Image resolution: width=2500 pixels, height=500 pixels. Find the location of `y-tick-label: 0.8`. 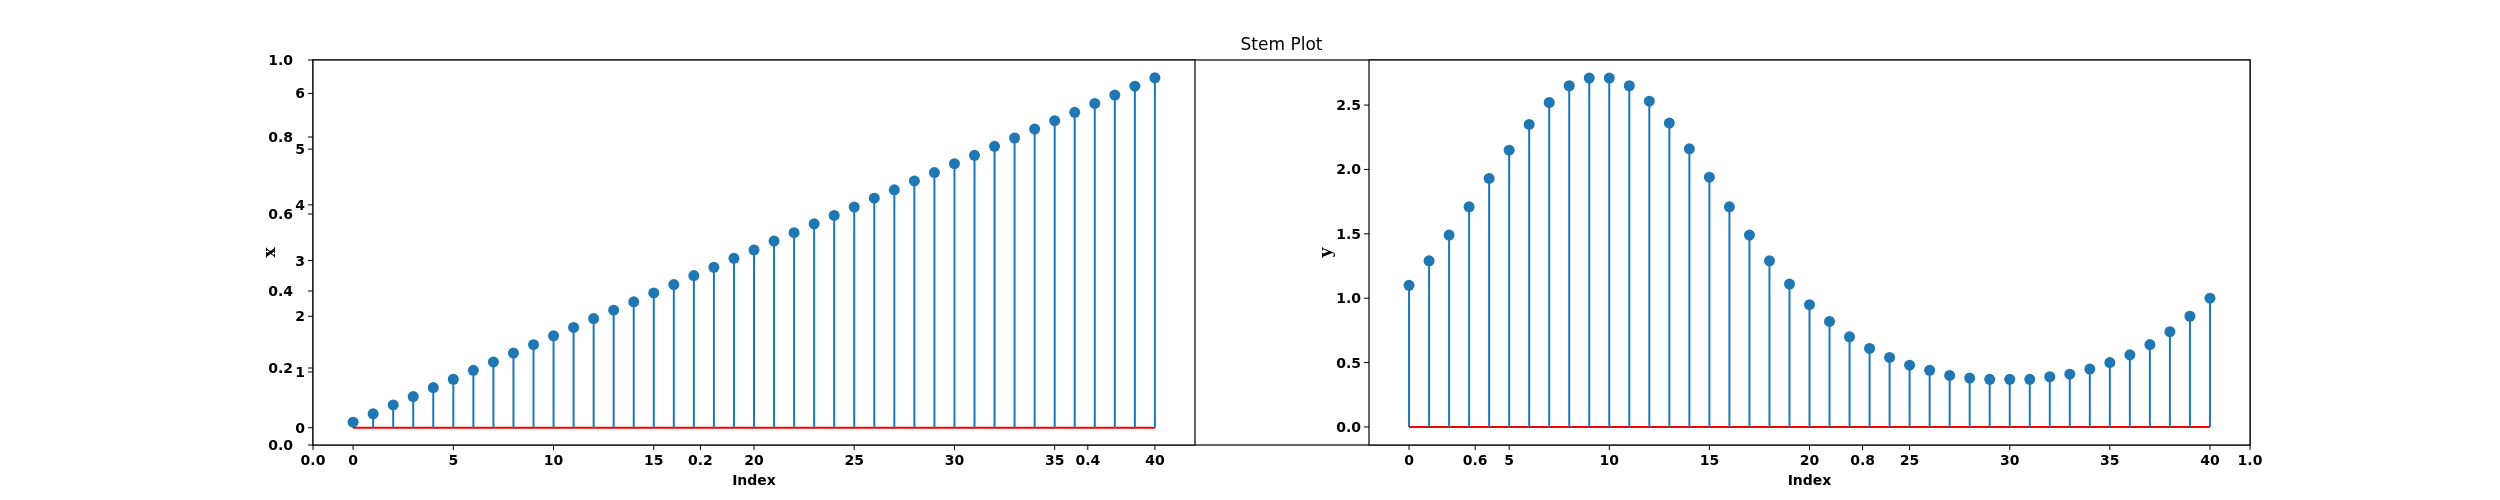

y-tick-label: 0.8 is located at coordinates (280, 137).